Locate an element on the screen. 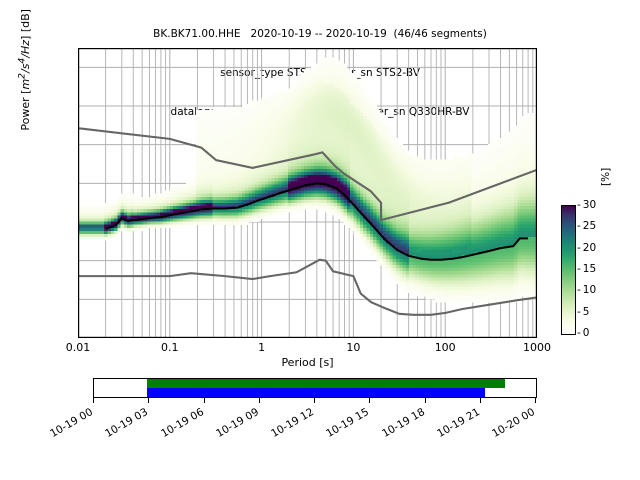  timeline-ticks is located at coordinates (315, 401).